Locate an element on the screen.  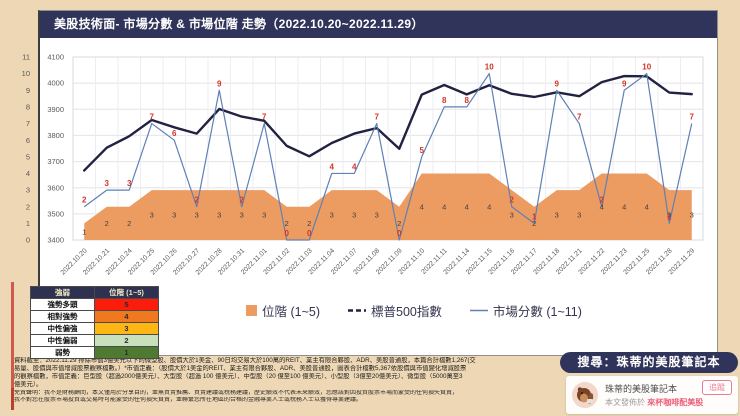
rank-value-cell: 1 is located at coordinates (126, 352).